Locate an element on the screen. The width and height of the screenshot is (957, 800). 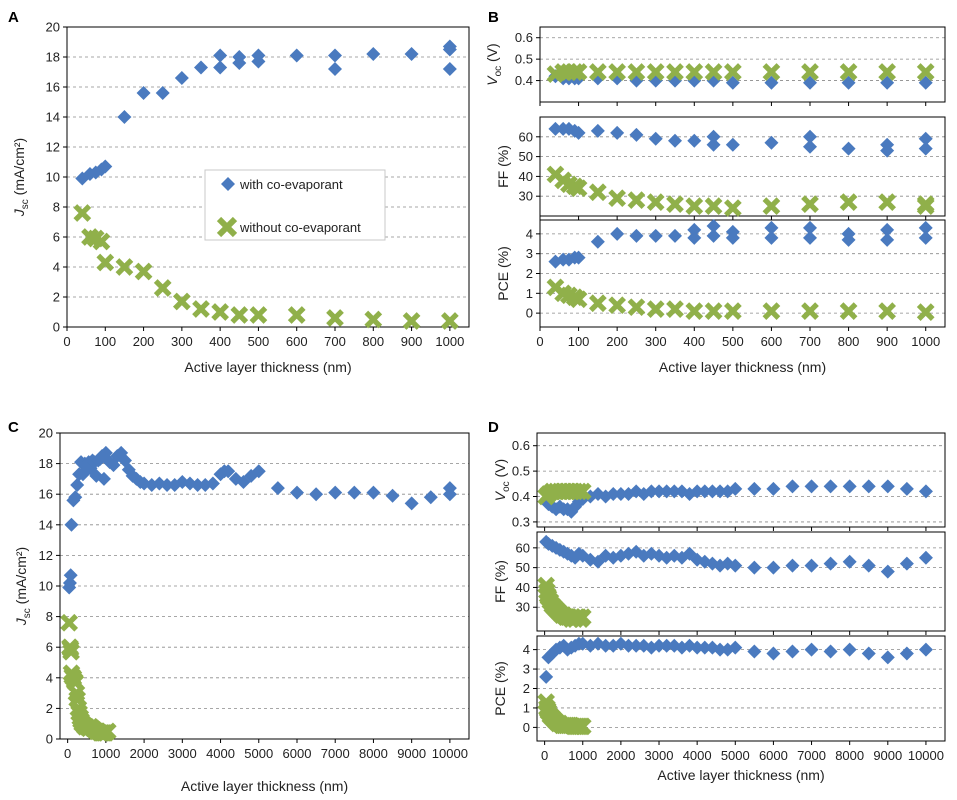
y-axis-title: Jsc (mA/cm²) is located at coordinates (23, 586).